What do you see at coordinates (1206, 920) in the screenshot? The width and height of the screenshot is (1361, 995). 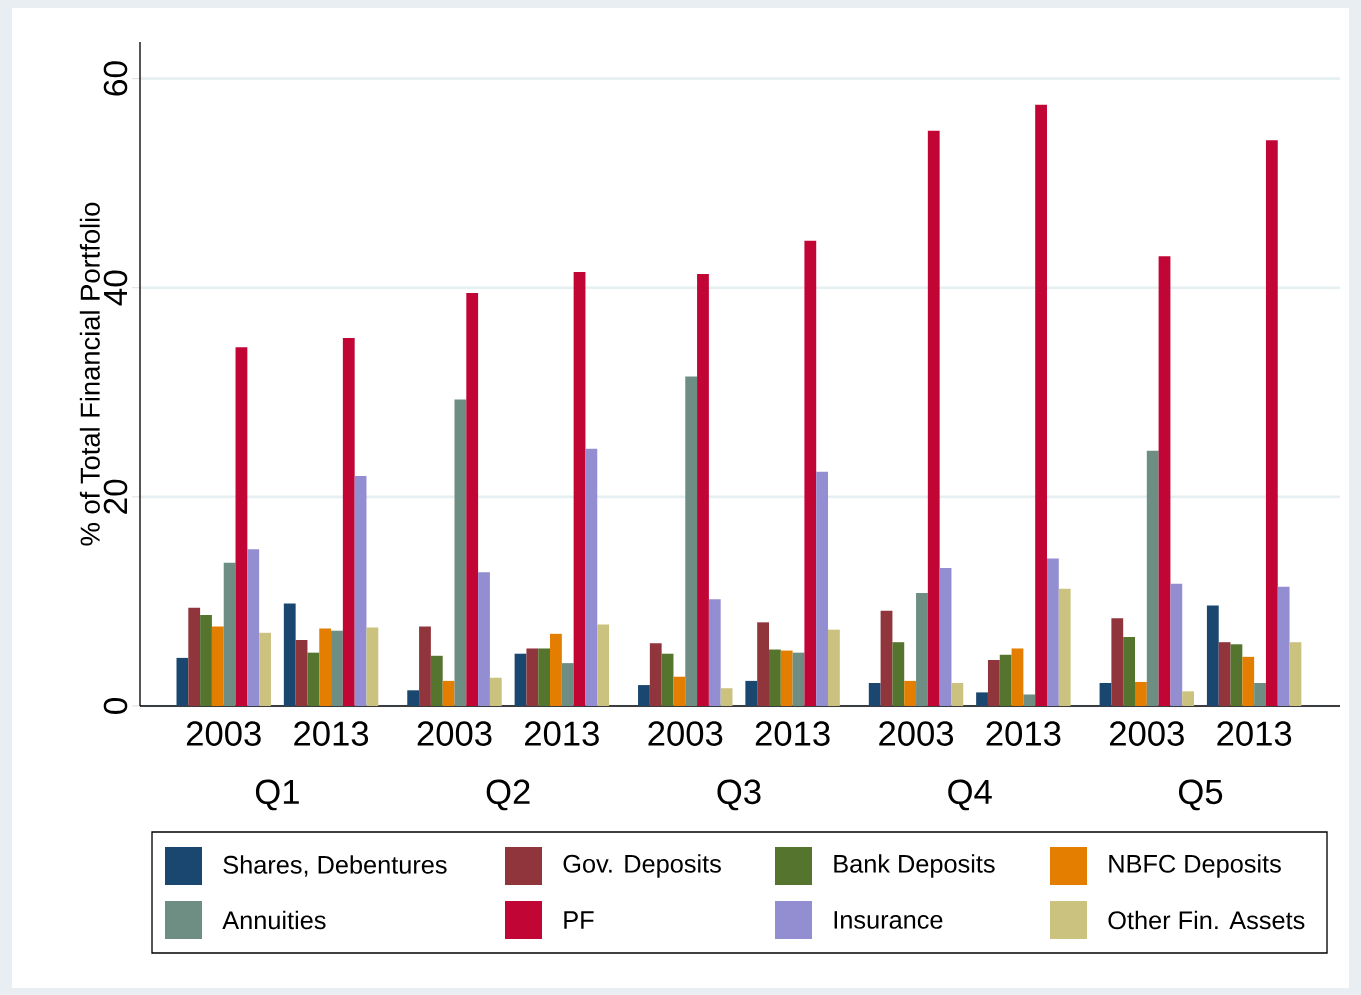 I see `legend-label: Other Fin. Assets` at bounding box center [1206, 920].